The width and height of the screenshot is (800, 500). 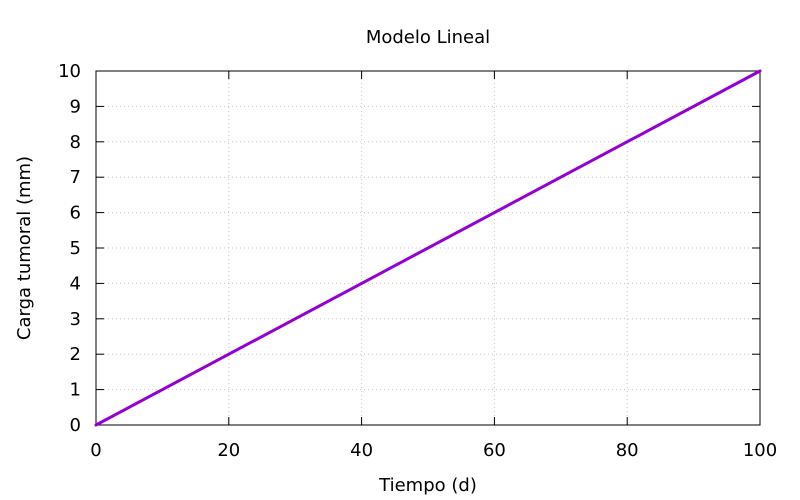 I want to click on y-tick-label: 8, so click(x=75, y=142).